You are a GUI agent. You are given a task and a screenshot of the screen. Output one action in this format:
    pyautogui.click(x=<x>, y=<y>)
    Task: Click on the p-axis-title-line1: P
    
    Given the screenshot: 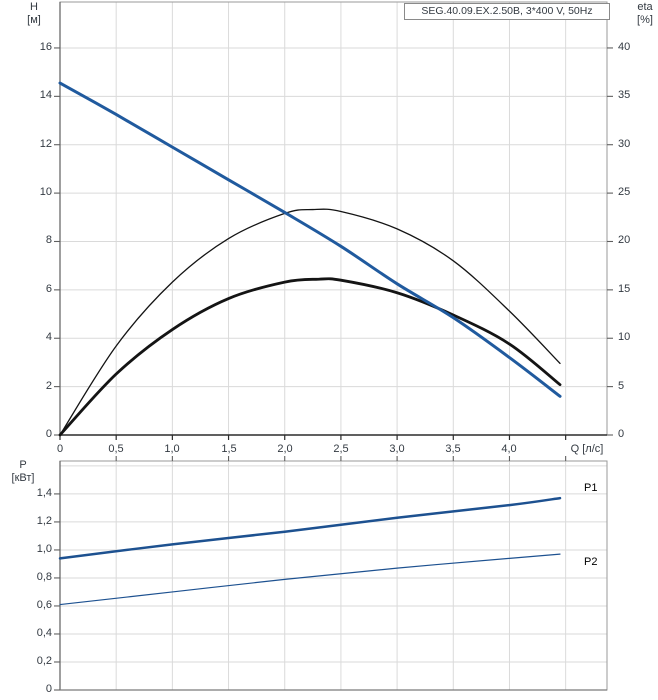 What is the action you would take?
    pyautogui.click(x=23, y=465)
    